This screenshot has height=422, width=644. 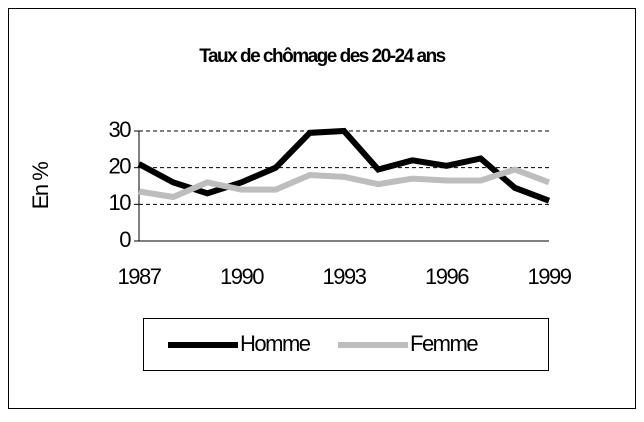 I want to click on y-tick-label: 0, so click(x=125, y=239).